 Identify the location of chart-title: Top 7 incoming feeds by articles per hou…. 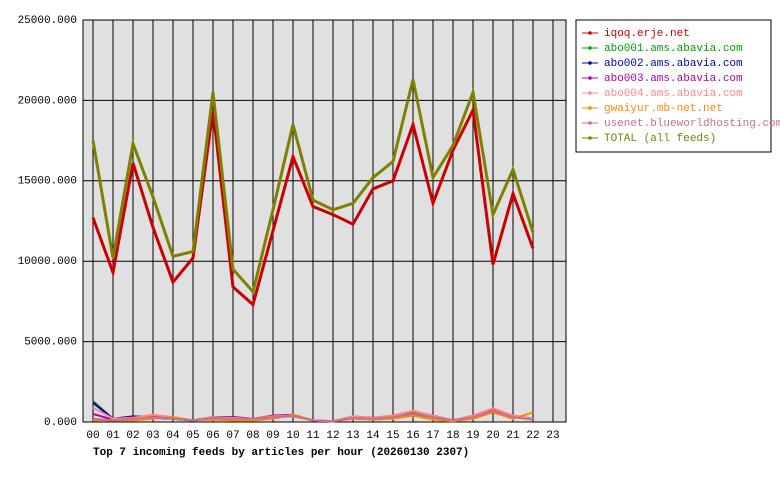
(281, 453).